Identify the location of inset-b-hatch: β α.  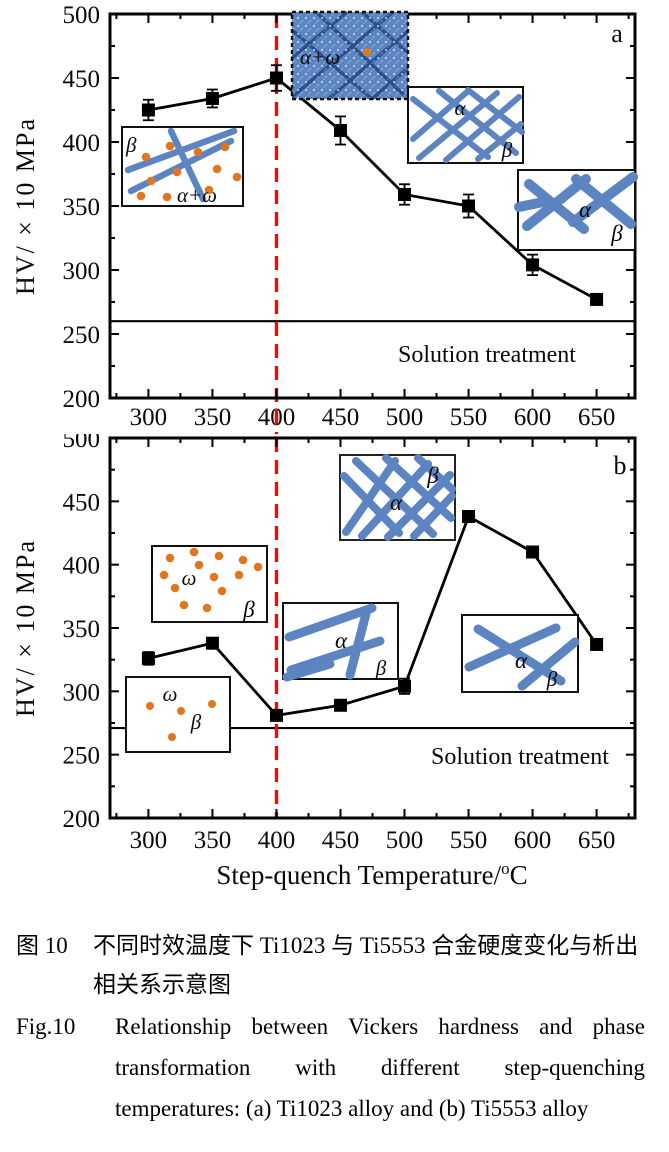
(397, 497).